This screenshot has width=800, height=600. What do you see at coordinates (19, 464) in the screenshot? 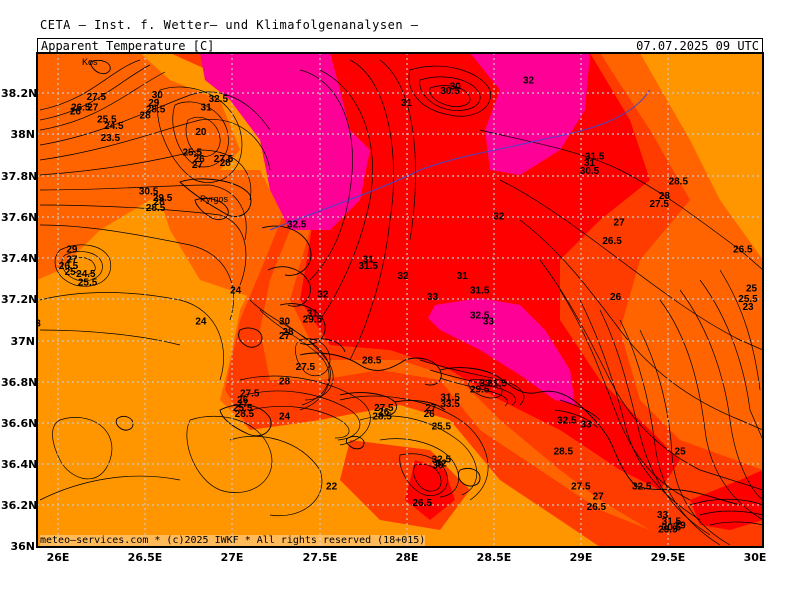
I see `lat-tick-label: 36.4N` at bounding box center [19, 464].